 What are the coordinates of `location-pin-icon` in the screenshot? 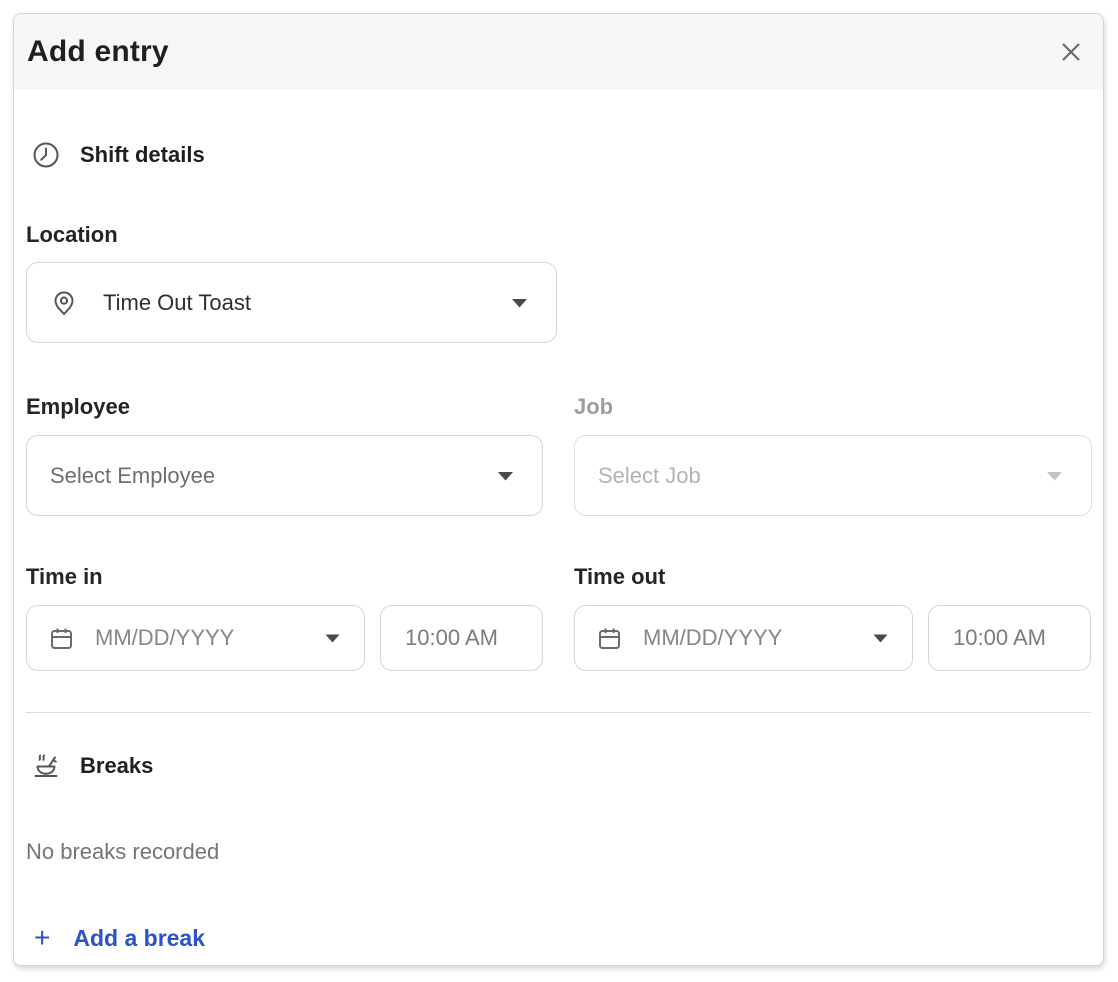 It's located at (64, 303).